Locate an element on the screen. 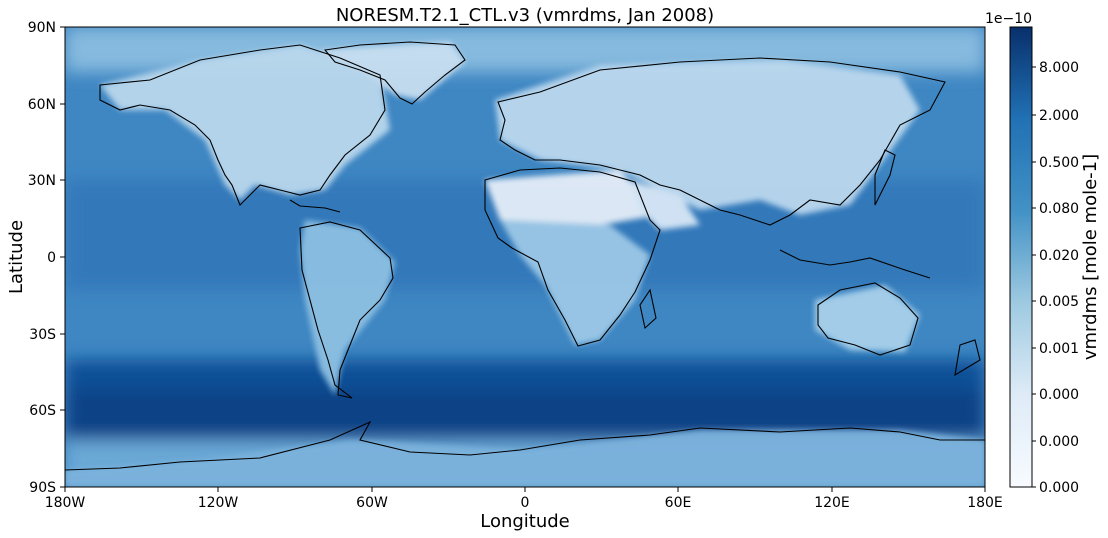  colorbar-tick-label: 8.000 is located at coordinates (1059, 68).